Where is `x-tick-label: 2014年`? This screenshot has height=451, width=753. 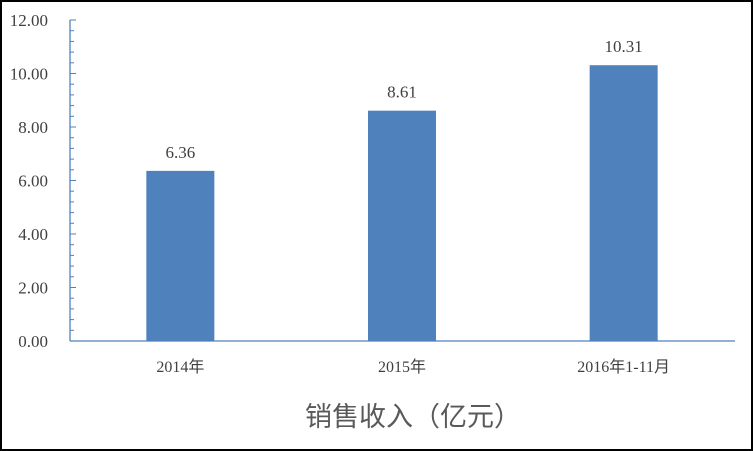 x-tick-label: 2014年 is located at coordinates (180, 367).